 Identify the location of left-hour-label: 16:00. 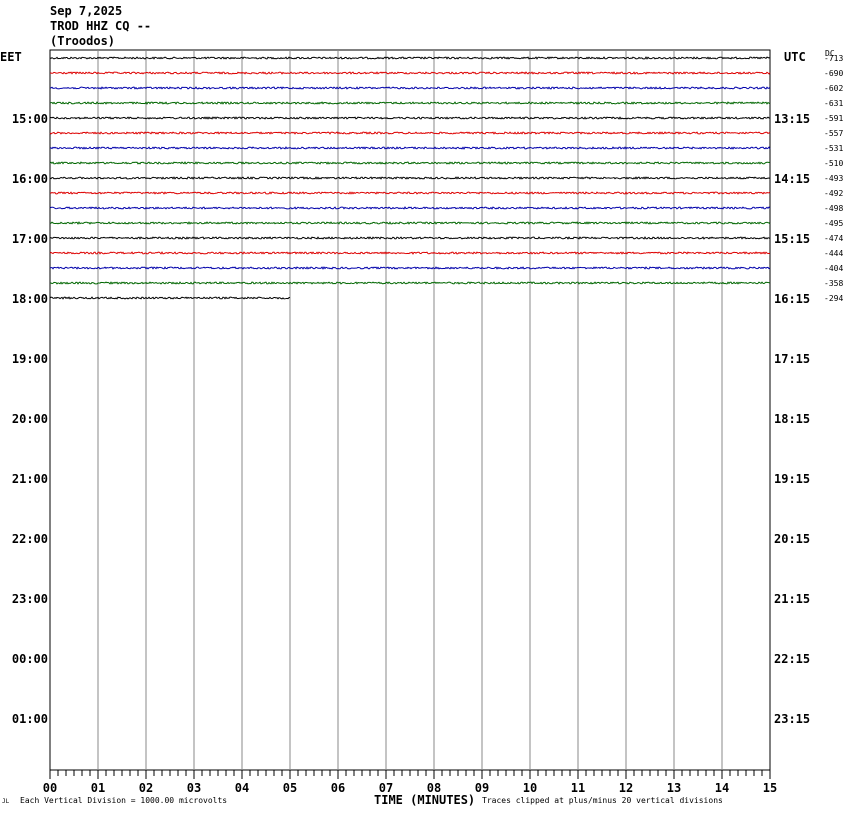
(30, 179).